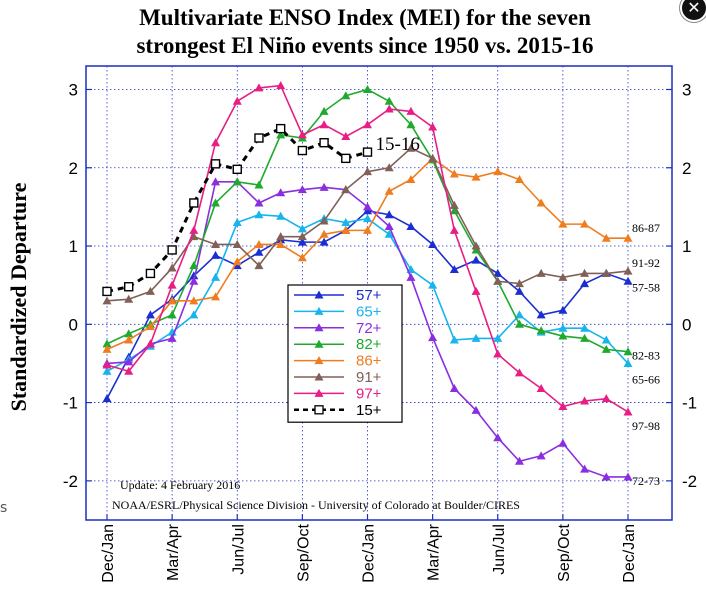  What do you see at coordinates (646, 287) in the screenshot?
I see `series-end-label: 57-58` at bounding box center [646, 287].